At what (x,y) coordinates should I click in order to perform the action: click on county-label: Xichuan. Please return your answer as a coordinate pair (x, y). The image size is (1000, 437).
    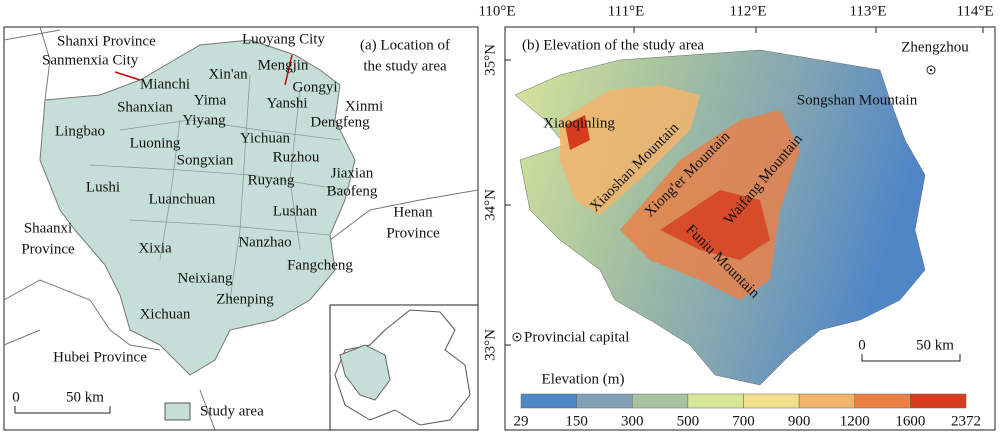
    Looking at the image, I should click on (165, 314).